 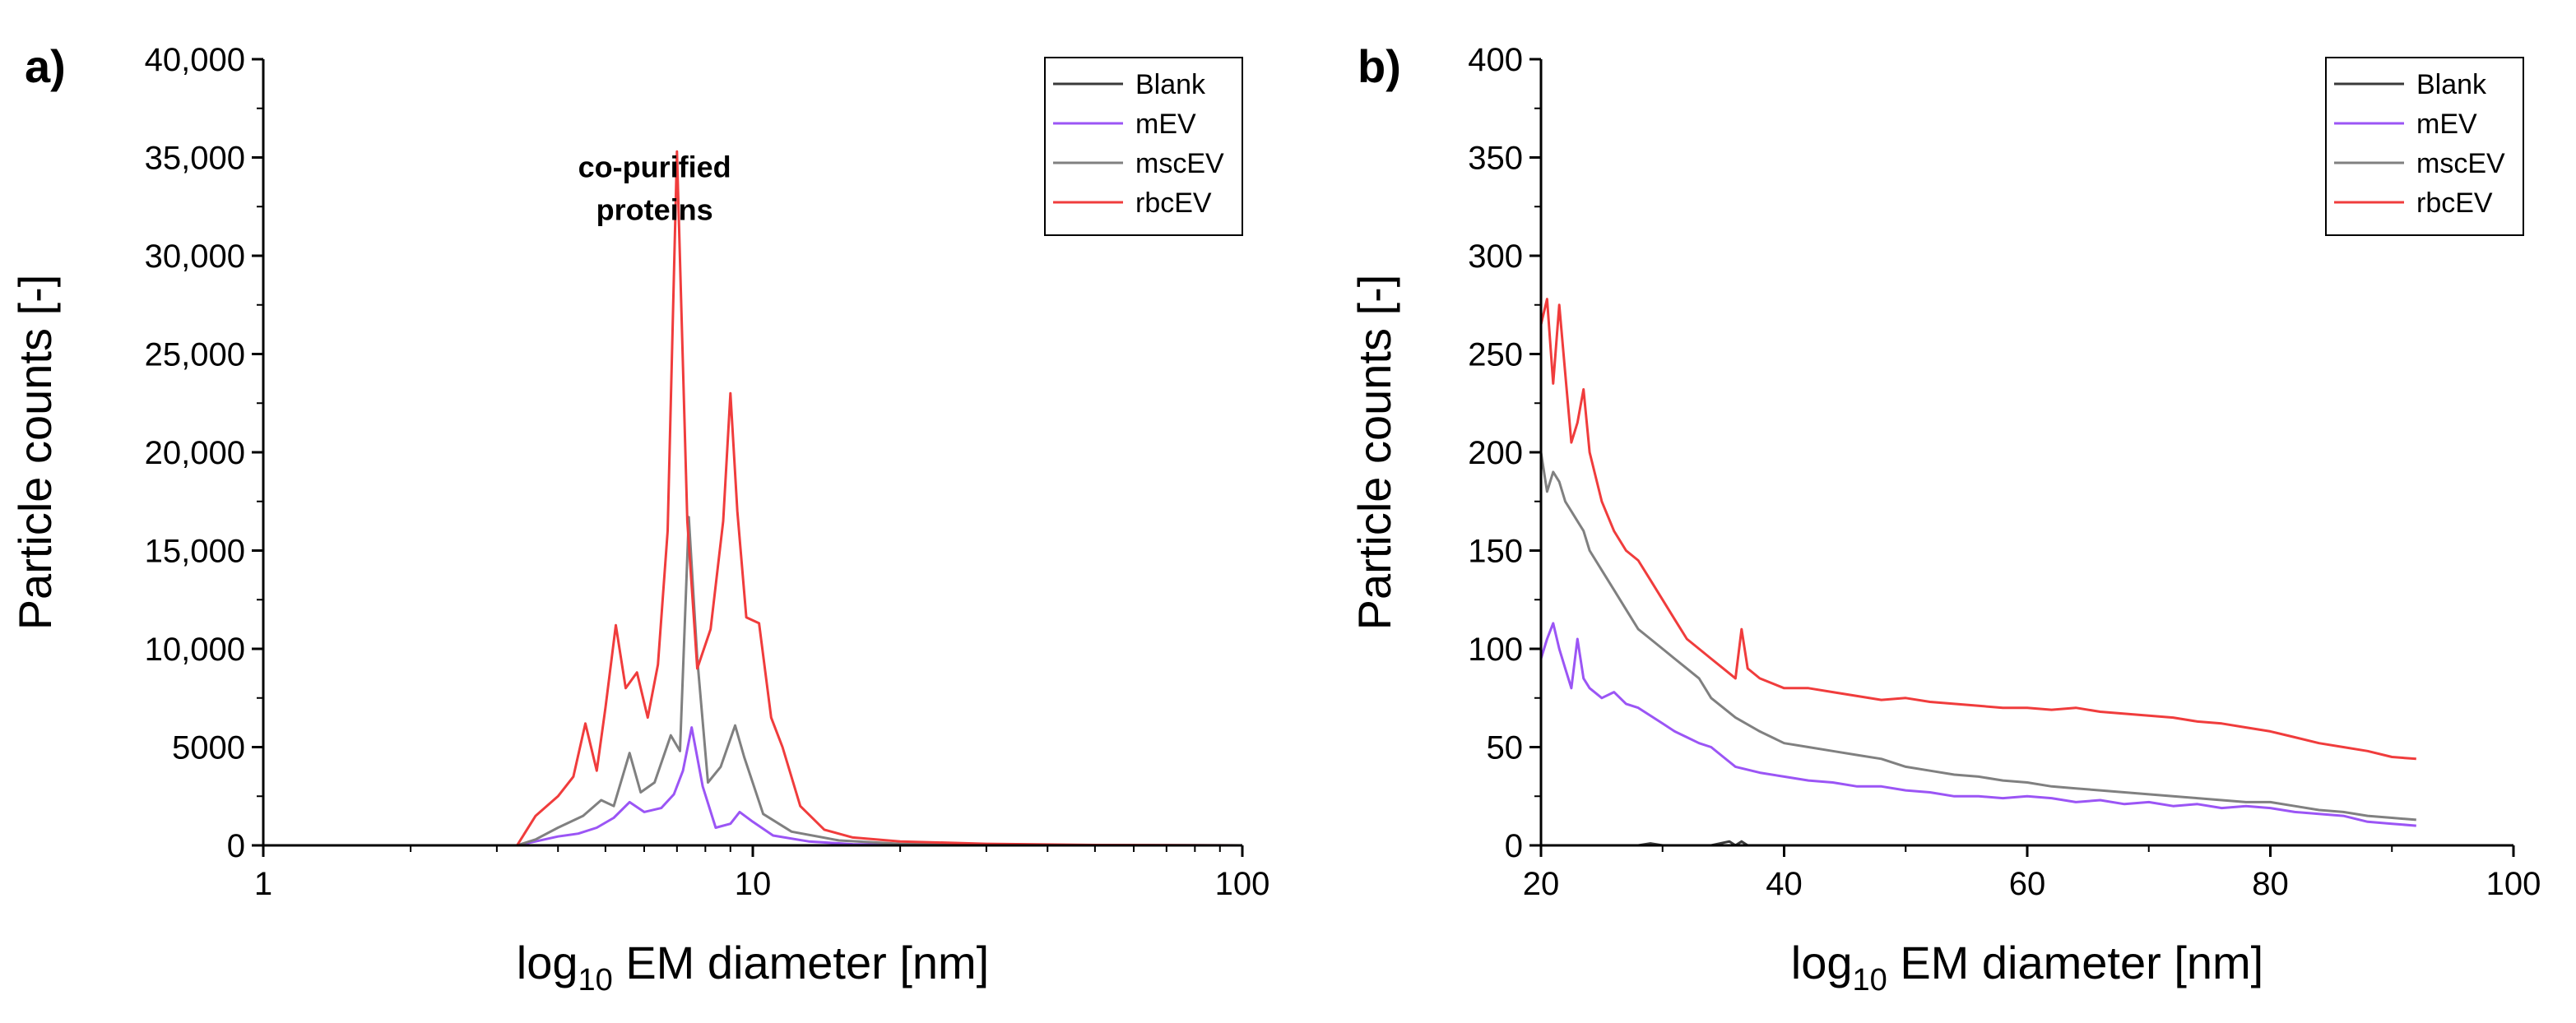 I want to click on x-tick-label: 10, so click(x=753, y=884).